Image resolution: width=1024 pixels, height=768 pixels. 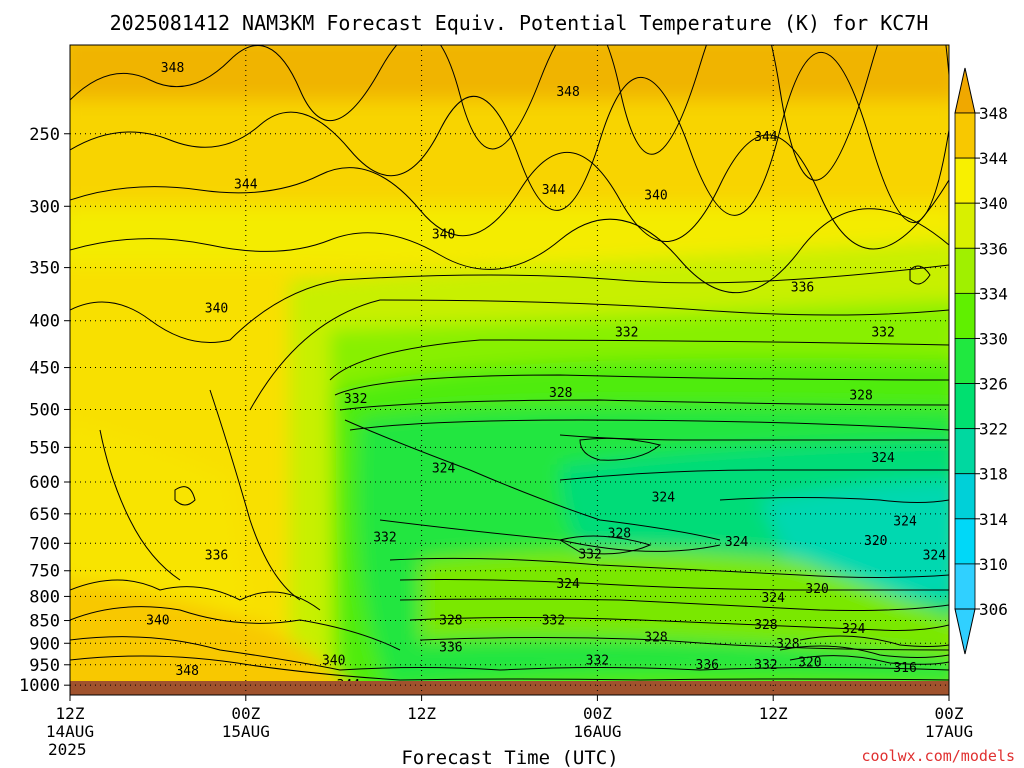 I want to click on y-tick-label: 550, so click(x=44, y=448).